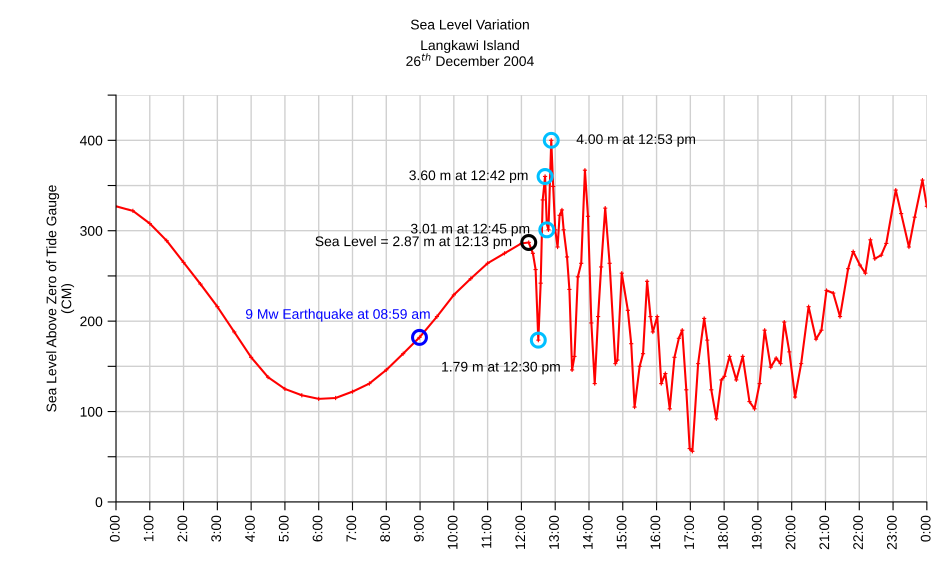  I want to click on y-tick-label: 300, so click(91, 231).